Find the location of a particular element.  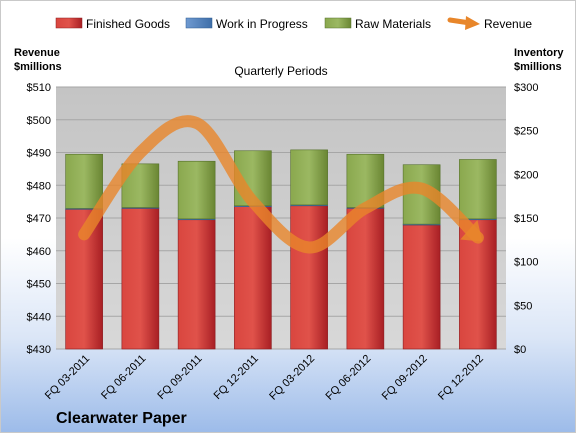

chart-title: Quarterly Periods is located at coordinates (280, 71).